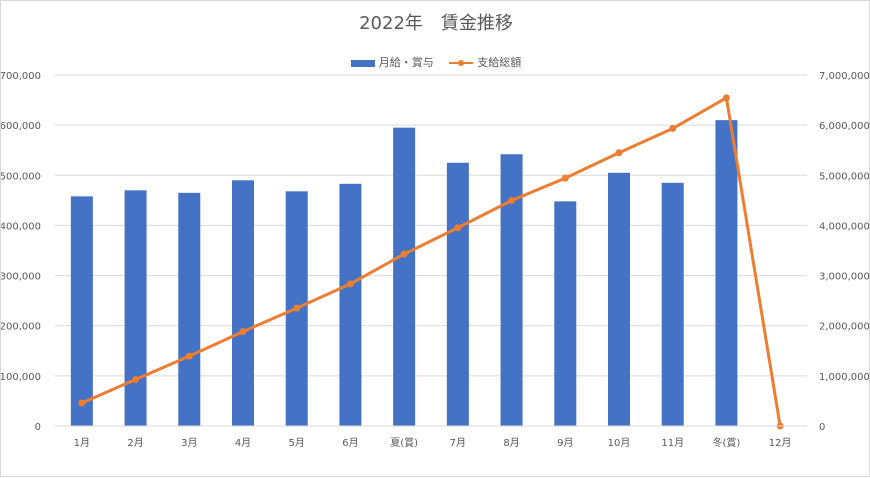 This screenshot has width=870, height=478. I want to click on x-tick-label: 冬(賞), so click(727, 442).